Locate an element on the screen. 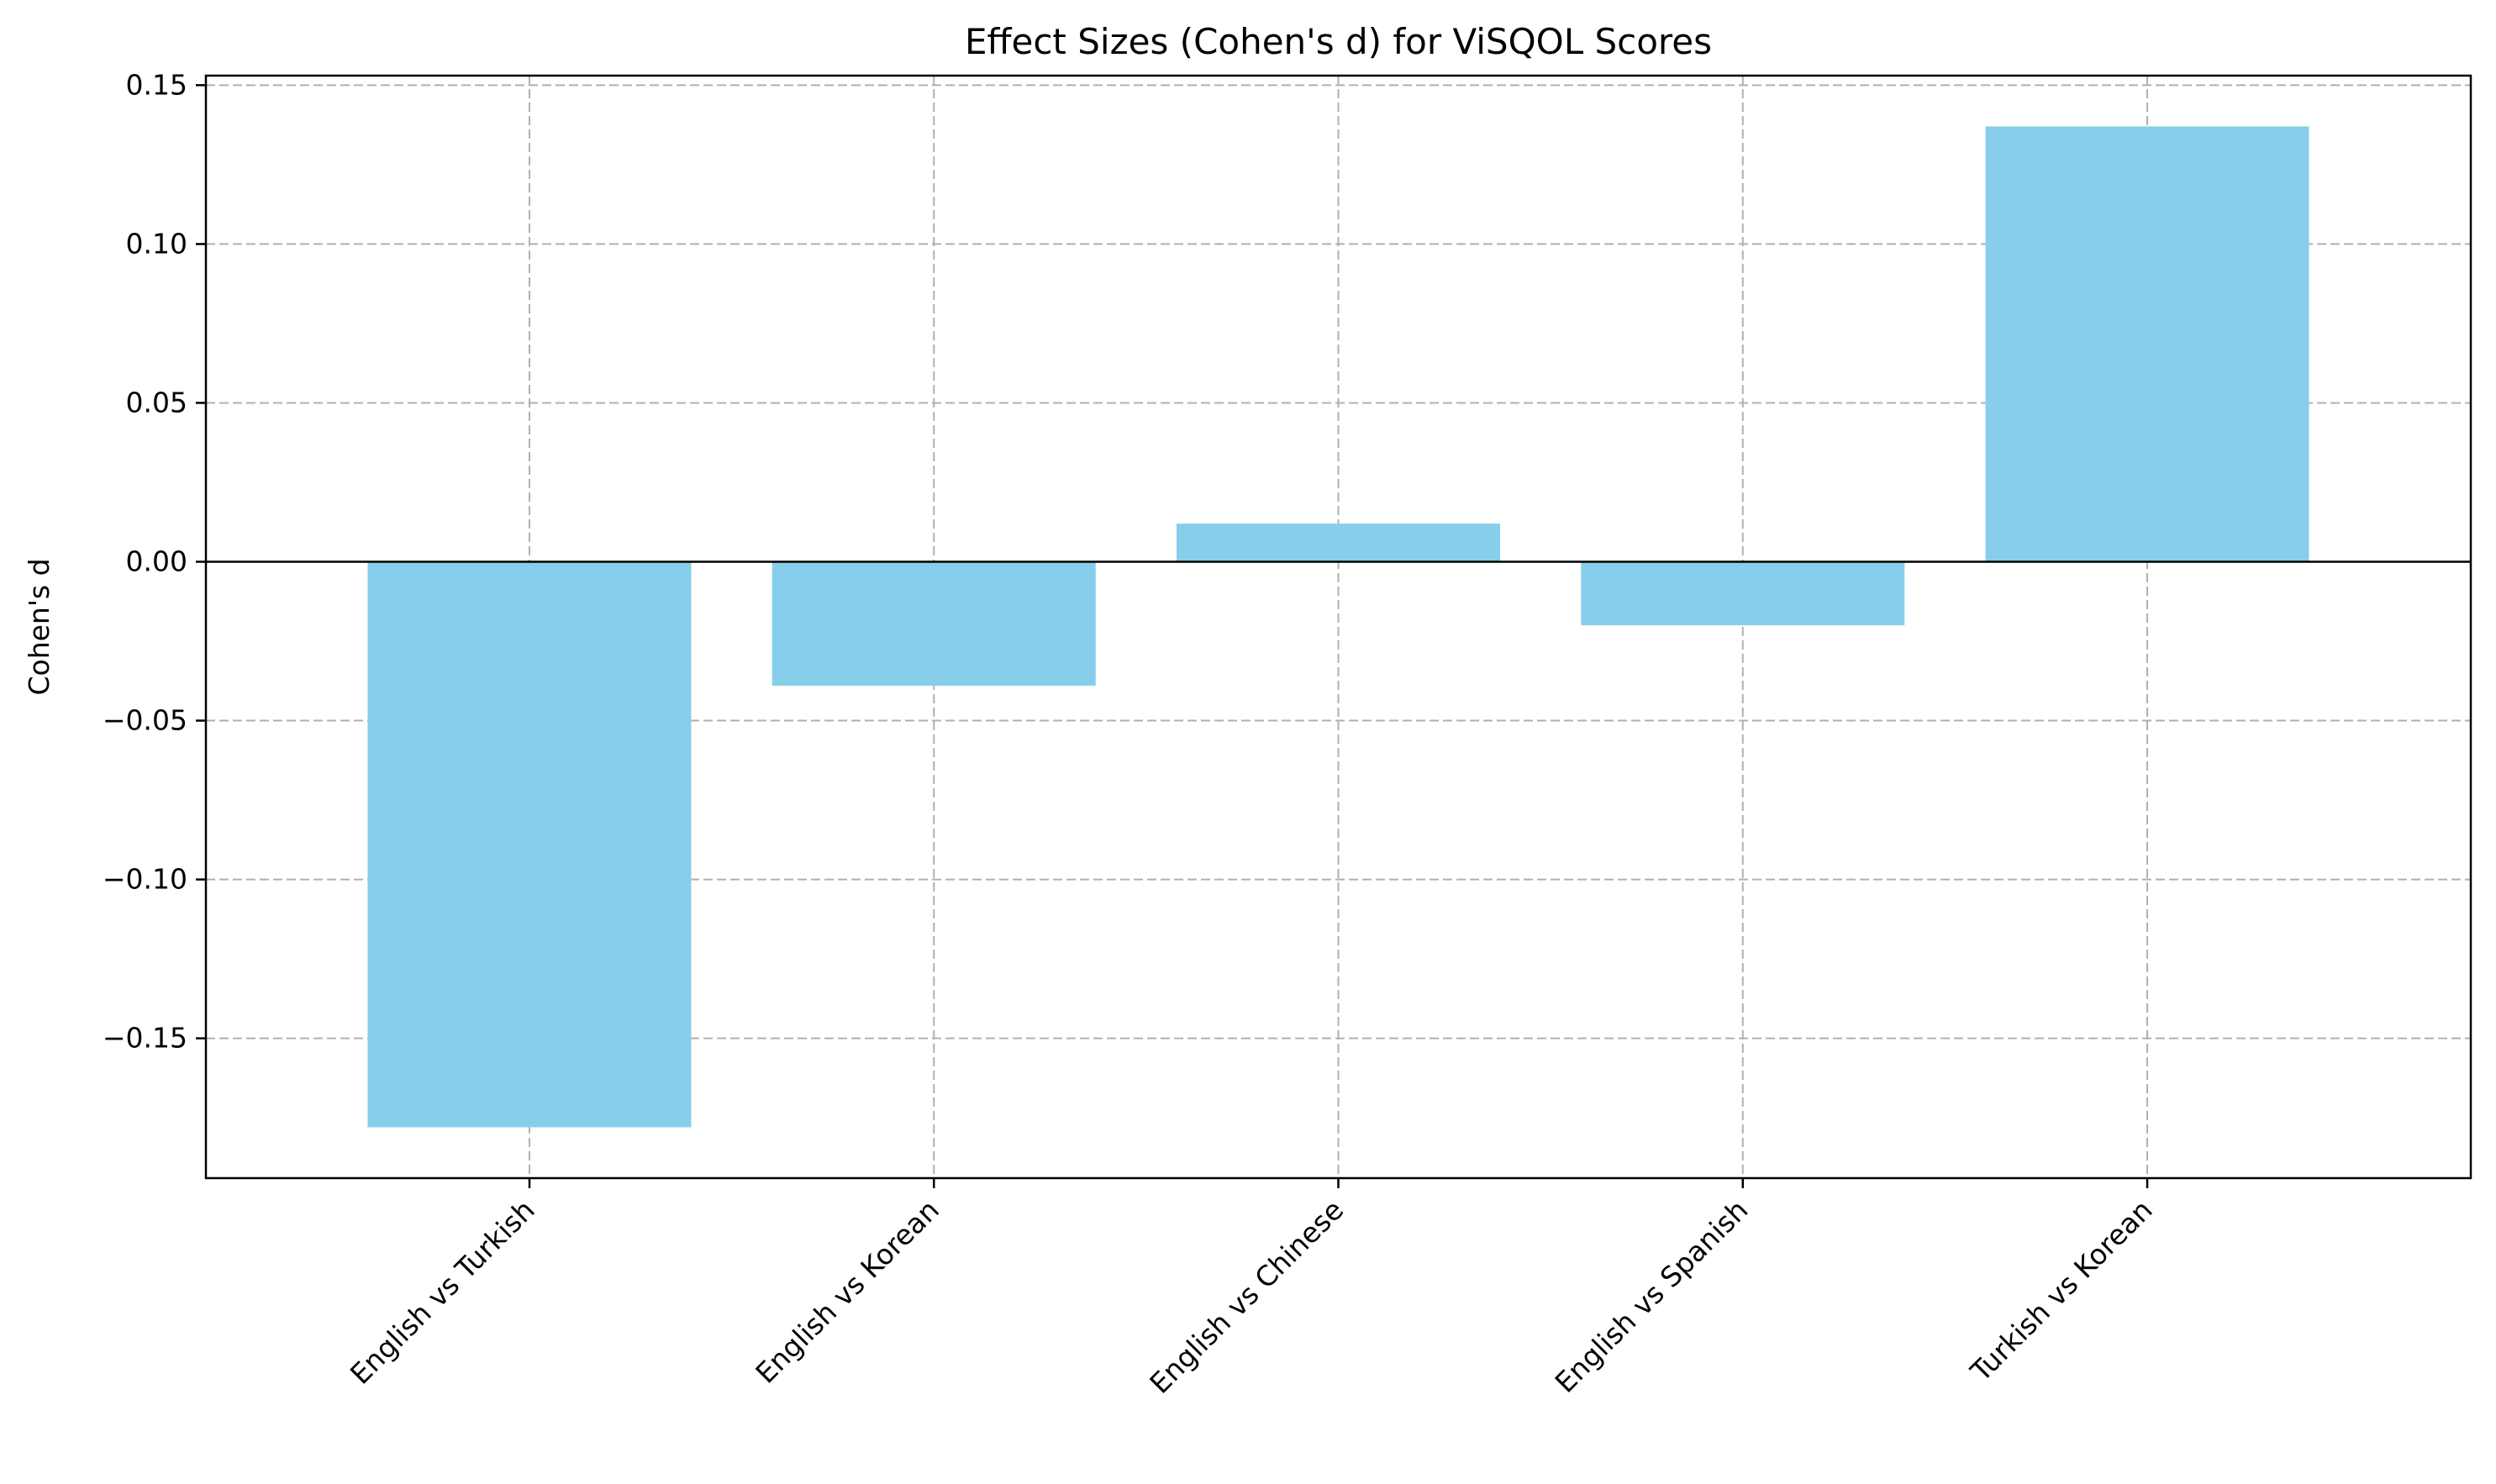 This screenshot has height=1484, width=2496. y-tick-label: −0.05 is located at coordinates (145, 721).